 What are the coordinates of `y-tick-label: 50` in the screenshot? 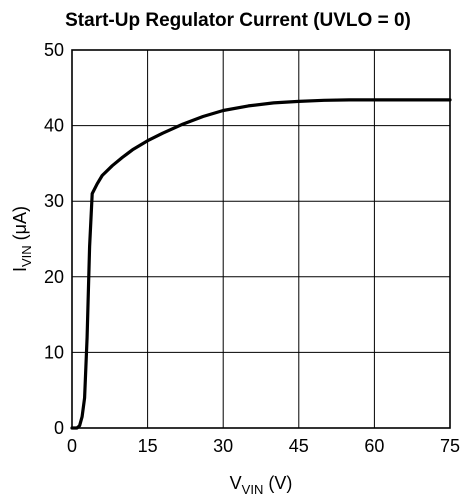 It's located at (54, 50).